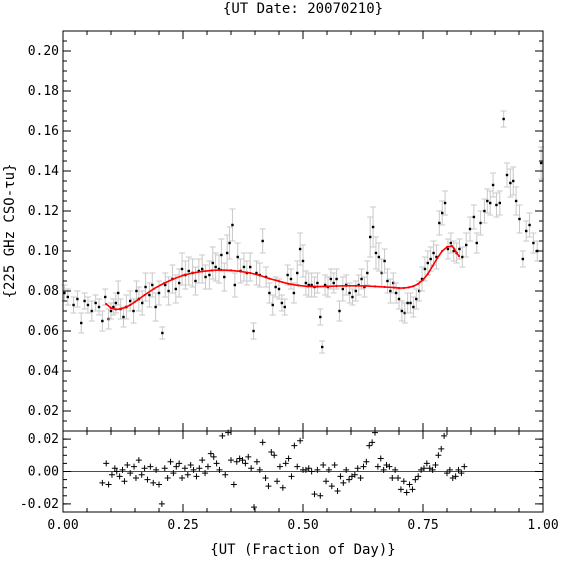  Describe the element at coordinates (43, 91) in the screenshot. I see `y-tick-label: 0.18` at that location.